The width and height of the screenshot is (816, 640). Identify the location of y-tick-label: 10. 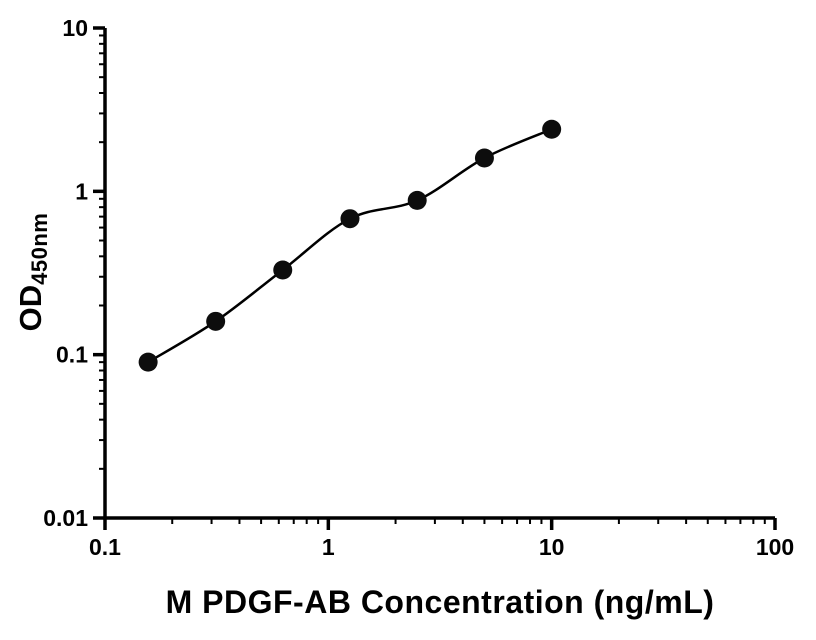
(75, 28).